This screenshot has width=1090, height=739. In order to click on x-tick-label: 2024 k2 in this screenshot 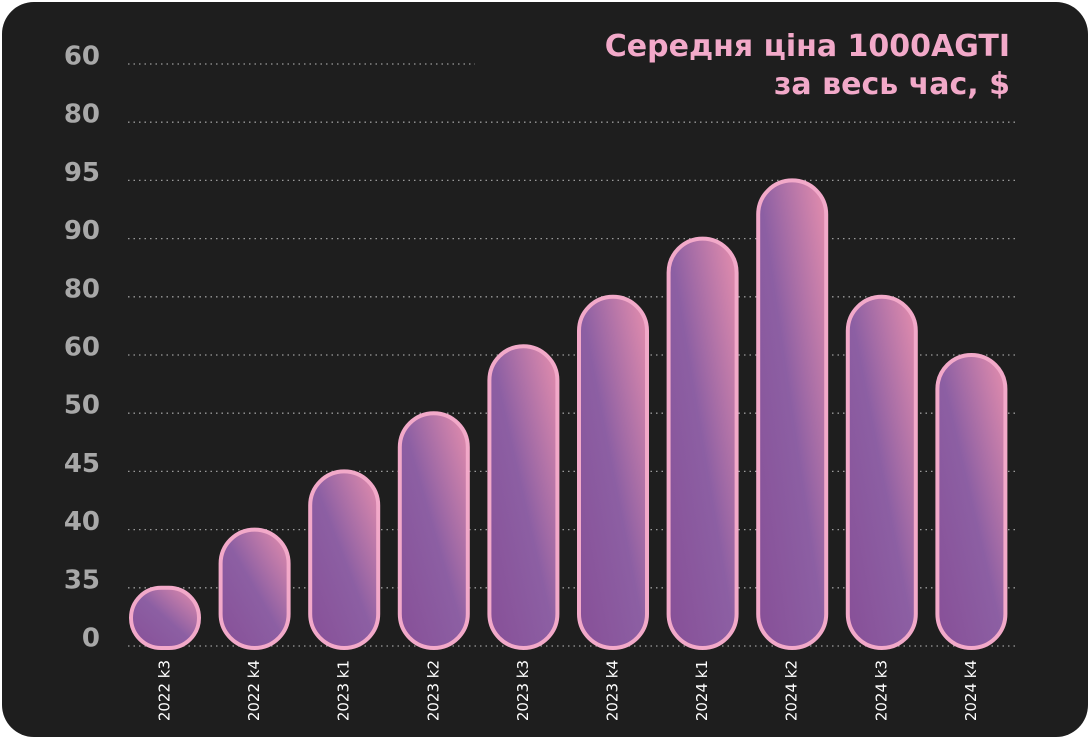, I will do `click(792, 690)`.